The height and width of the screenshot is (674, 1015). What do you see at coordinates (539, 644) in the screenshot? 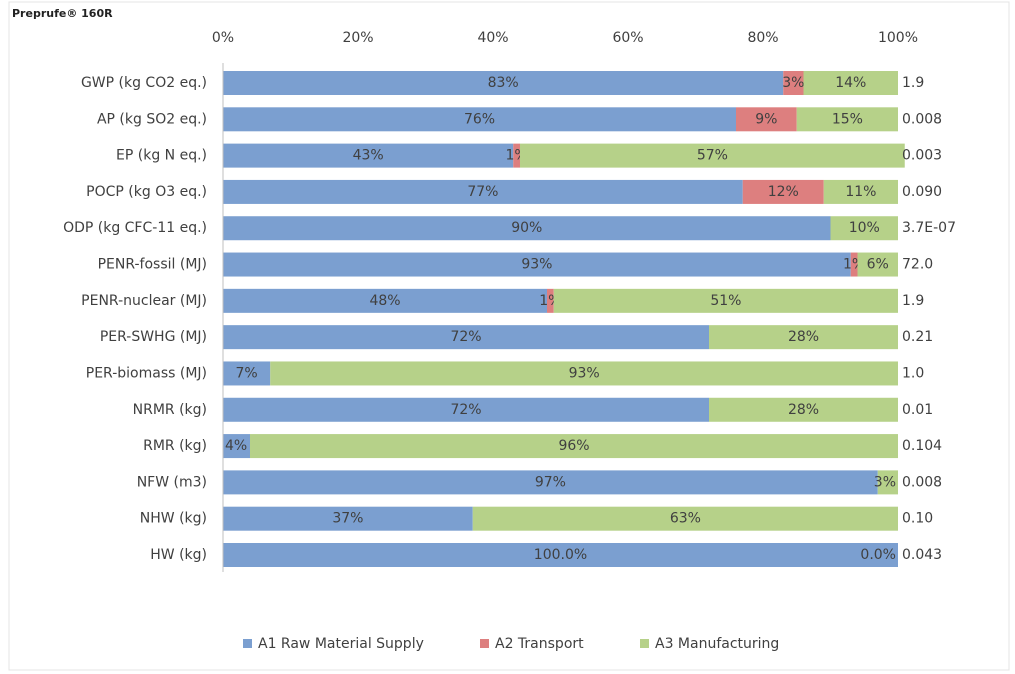
I see `legend-label: A2 Transport` at bounding box center [539, 644].